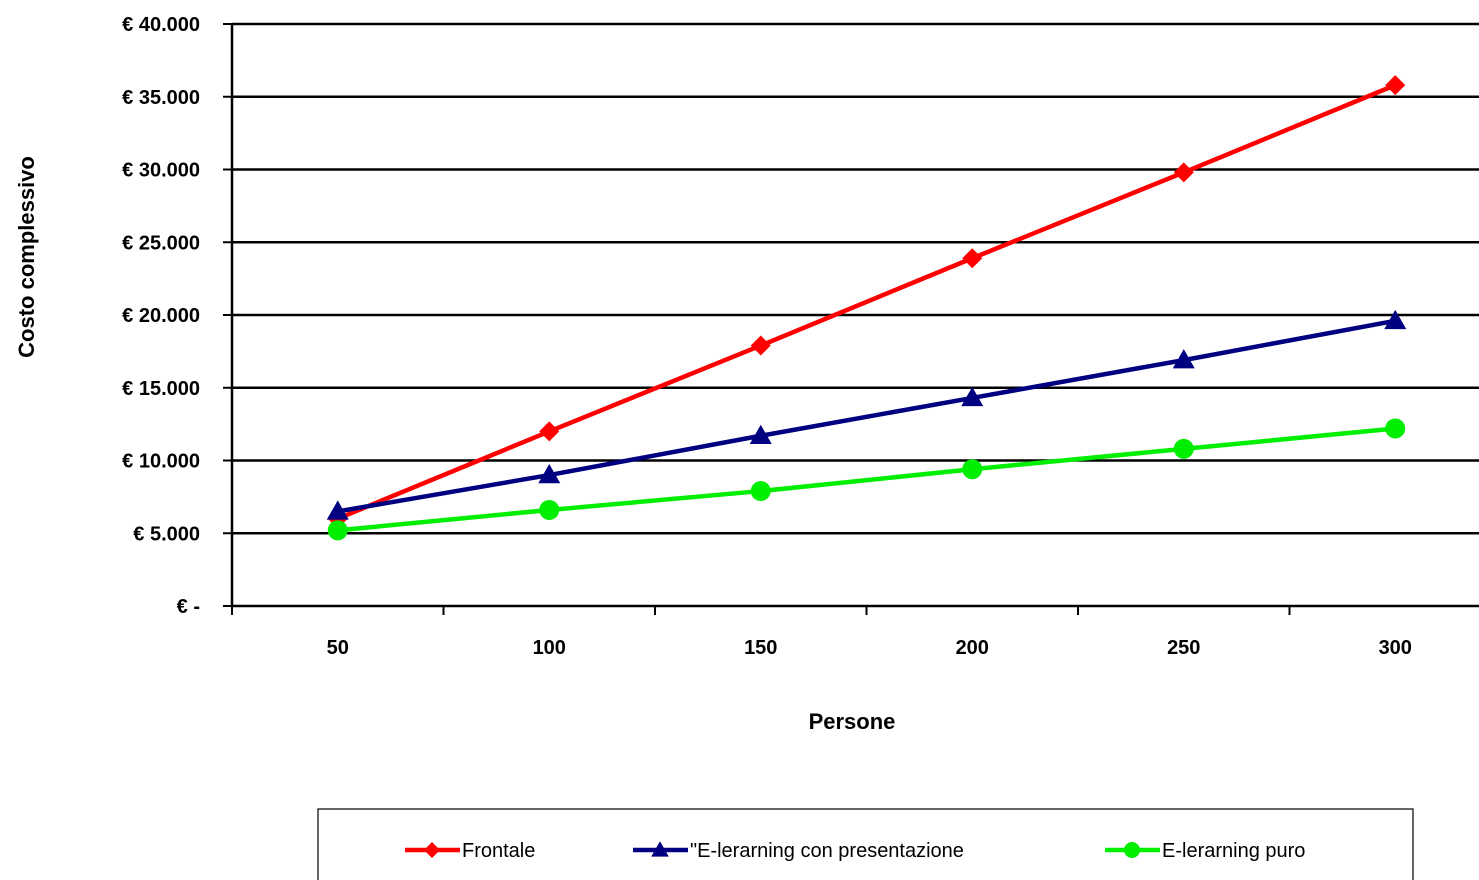 This screenshot has height=880, width=1479. Describe the element at coordinates (161, 98) in the screenshot. I see `y-tick-label-35000: € 35.000` at that location.